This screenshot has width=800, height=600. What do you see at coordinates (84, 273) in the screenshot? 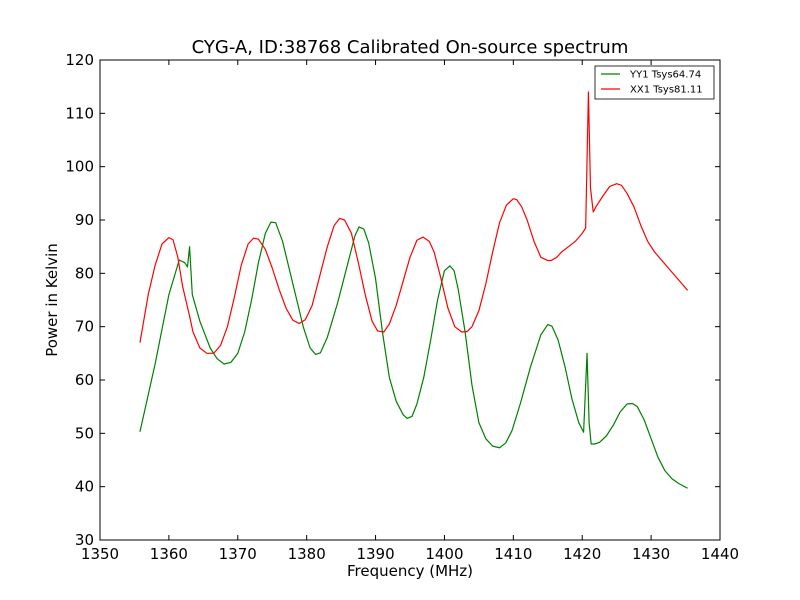
I see `y-tick-label: 80` at bounding box center [84, 273].